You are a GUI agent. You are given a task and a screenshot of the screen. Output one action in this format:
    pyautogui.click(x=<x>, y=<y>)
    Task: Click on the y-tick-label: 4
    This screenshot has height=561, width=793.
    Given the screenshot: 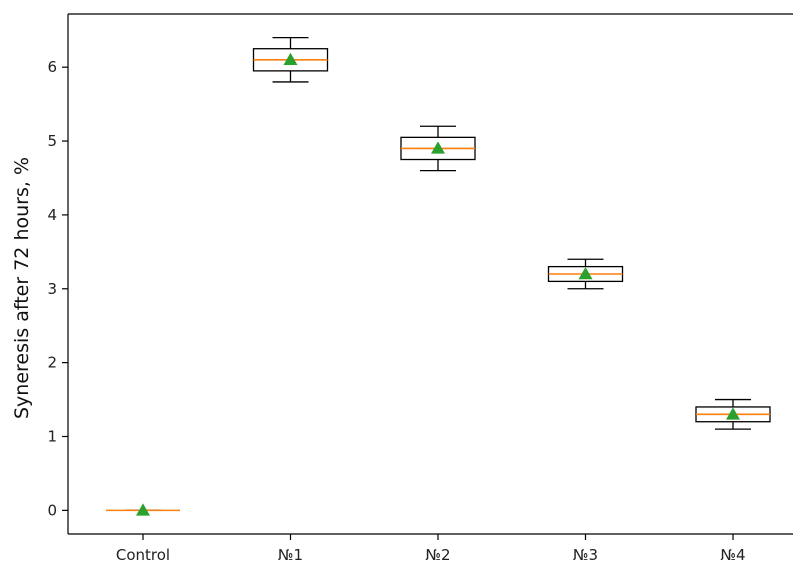 What is the action you would take?
    pyautogui.click(x=52, y=215)
    